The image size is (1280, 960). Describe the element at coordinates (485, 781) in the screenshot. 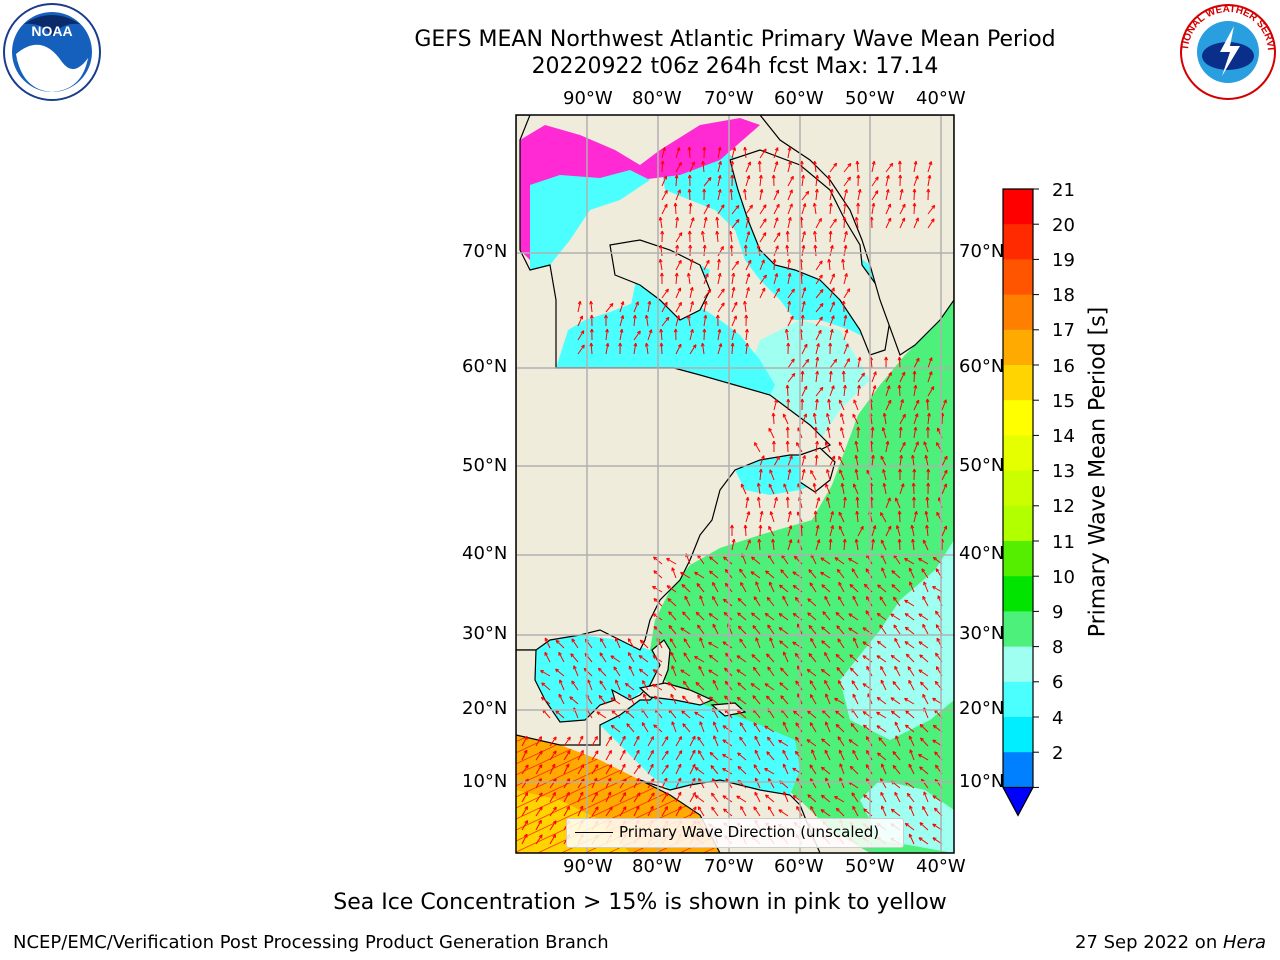

I see `lat-label-left-10n: 10°N` at that location.